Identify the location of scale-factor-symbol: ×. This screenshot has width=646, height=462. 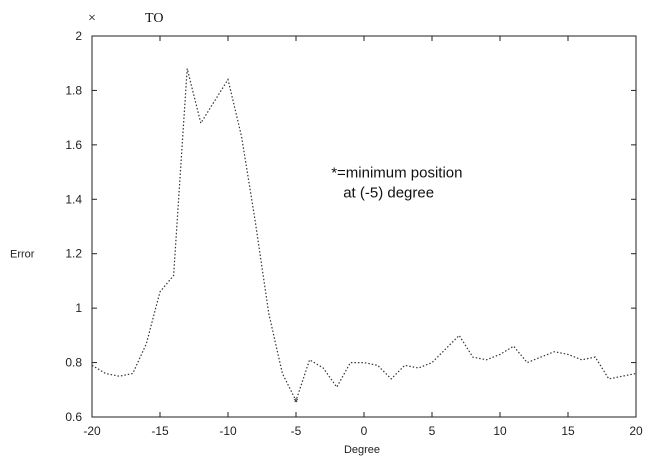
(92, 18).